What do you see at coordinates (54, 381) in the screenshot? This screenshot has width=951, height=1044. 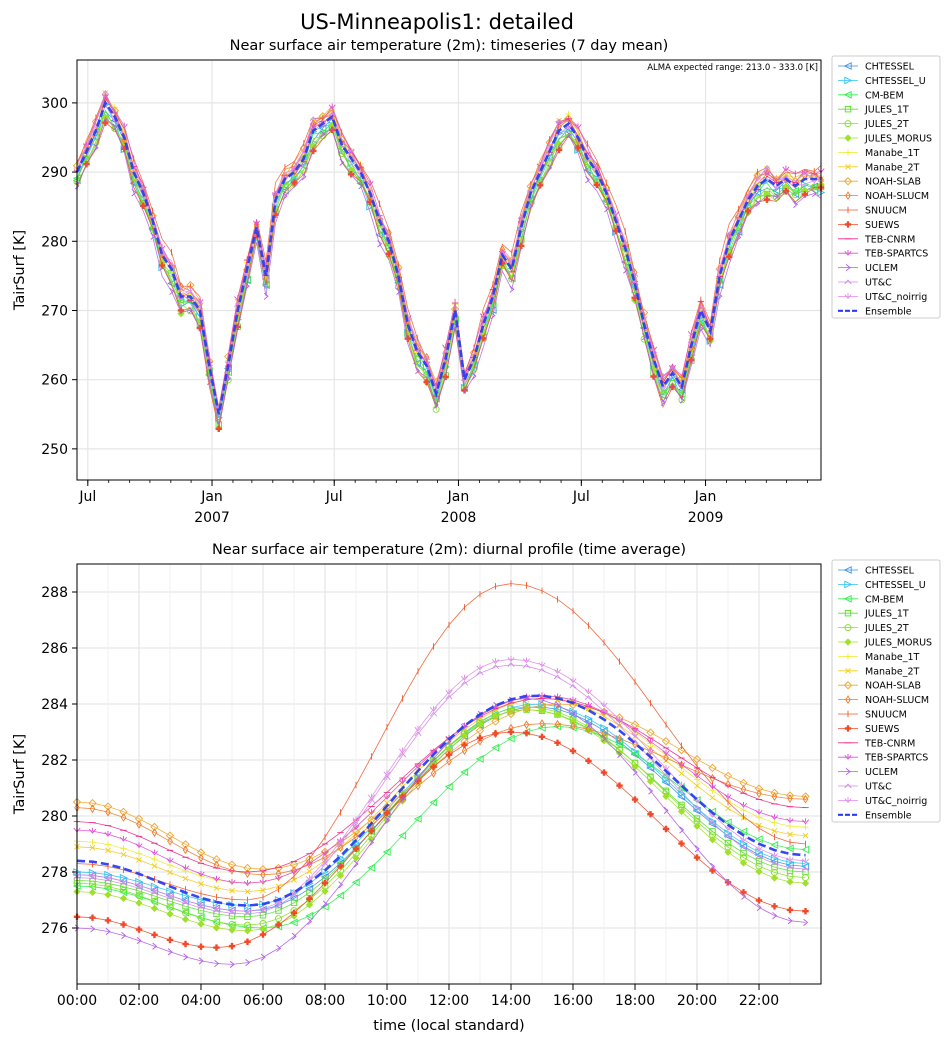 I see `timeseries-ytick-label: 260` at bounding box center [54, 381].